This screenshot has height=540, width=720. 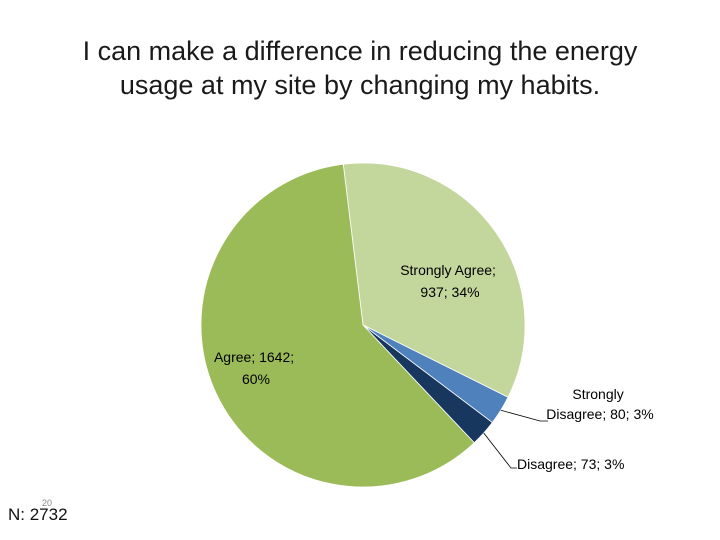 I want to click on label-agree: Agree; 1642; 60%, so click(x=256, y=368).